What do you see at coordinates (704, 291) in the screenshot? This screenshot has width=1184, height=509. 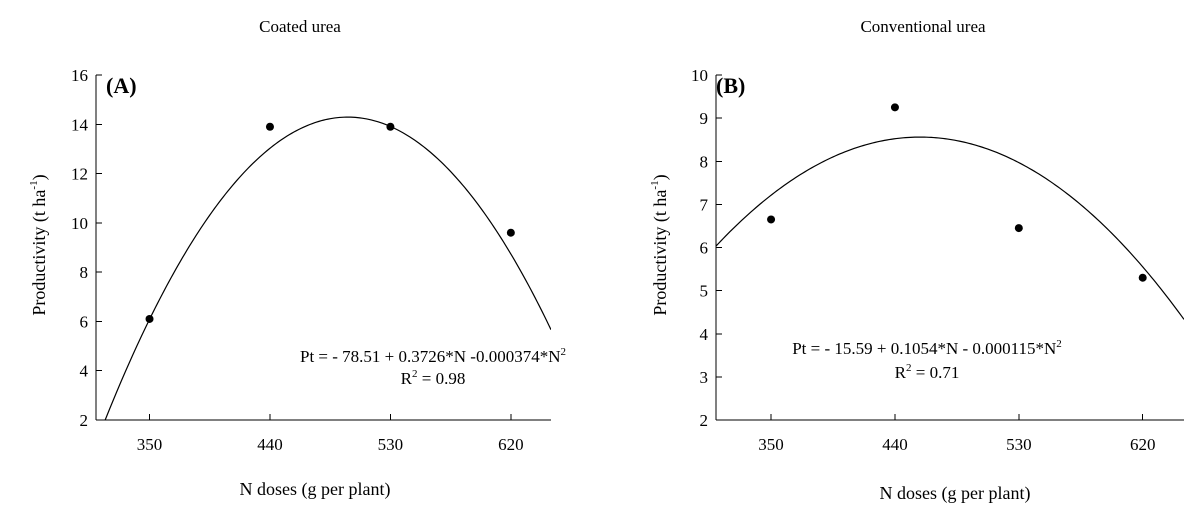 I see `y-tick-label: 5` at bounding box center [704, 291].